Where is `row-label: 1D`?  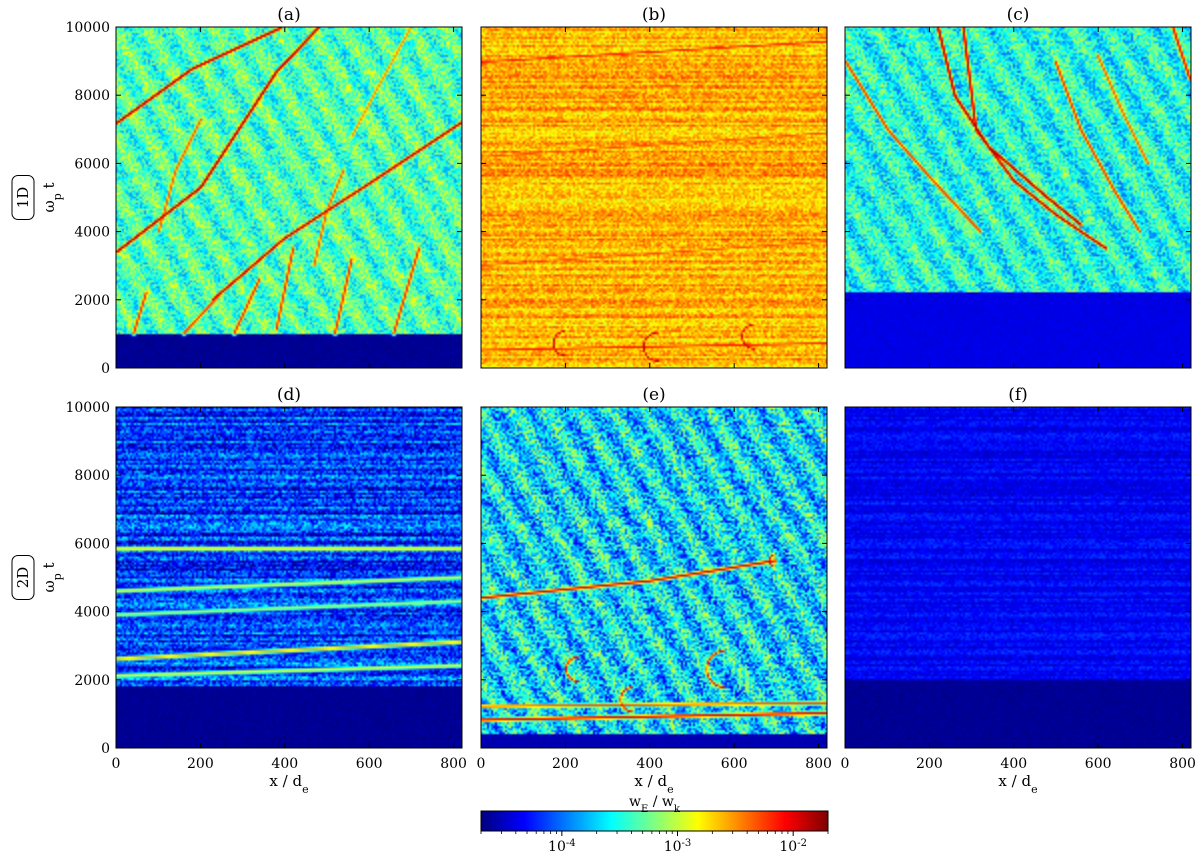
row-label: 1D is located at coordinates (23, 198).